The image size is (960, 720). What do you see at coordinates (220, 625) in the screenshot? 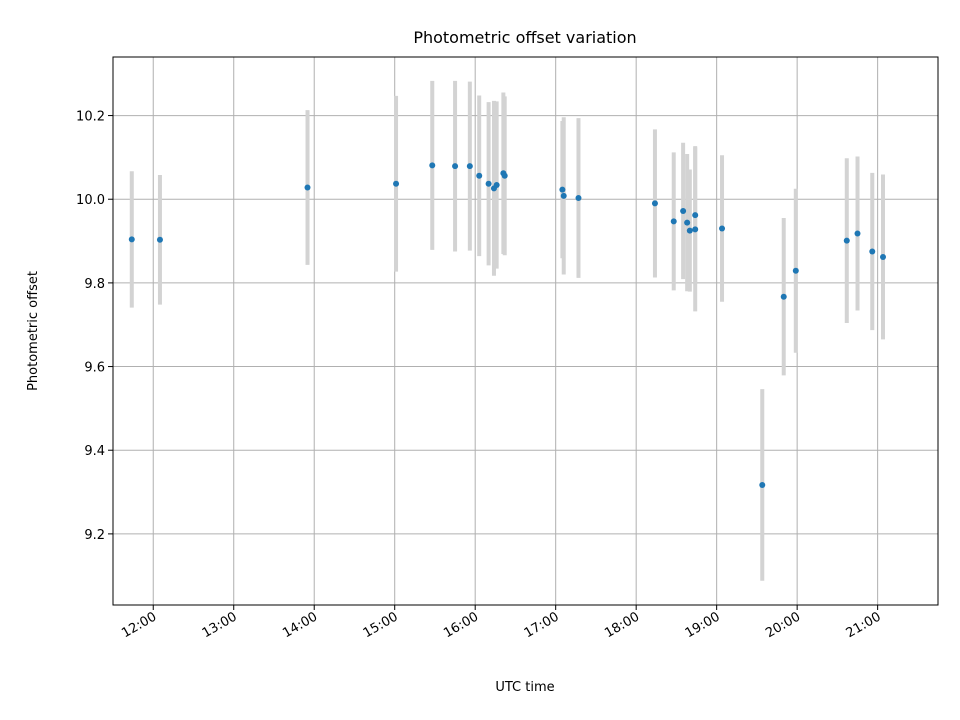
I see `x-tick-label: 13:00` at bounding box center [220, 625].